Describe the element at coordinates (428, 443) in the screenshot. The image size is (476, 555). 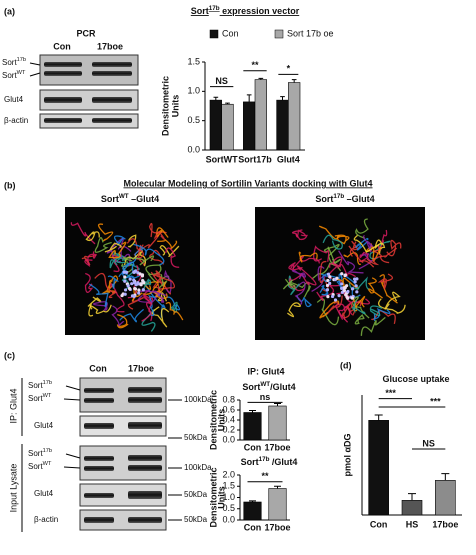
I see `significance-label: NS` at that location.